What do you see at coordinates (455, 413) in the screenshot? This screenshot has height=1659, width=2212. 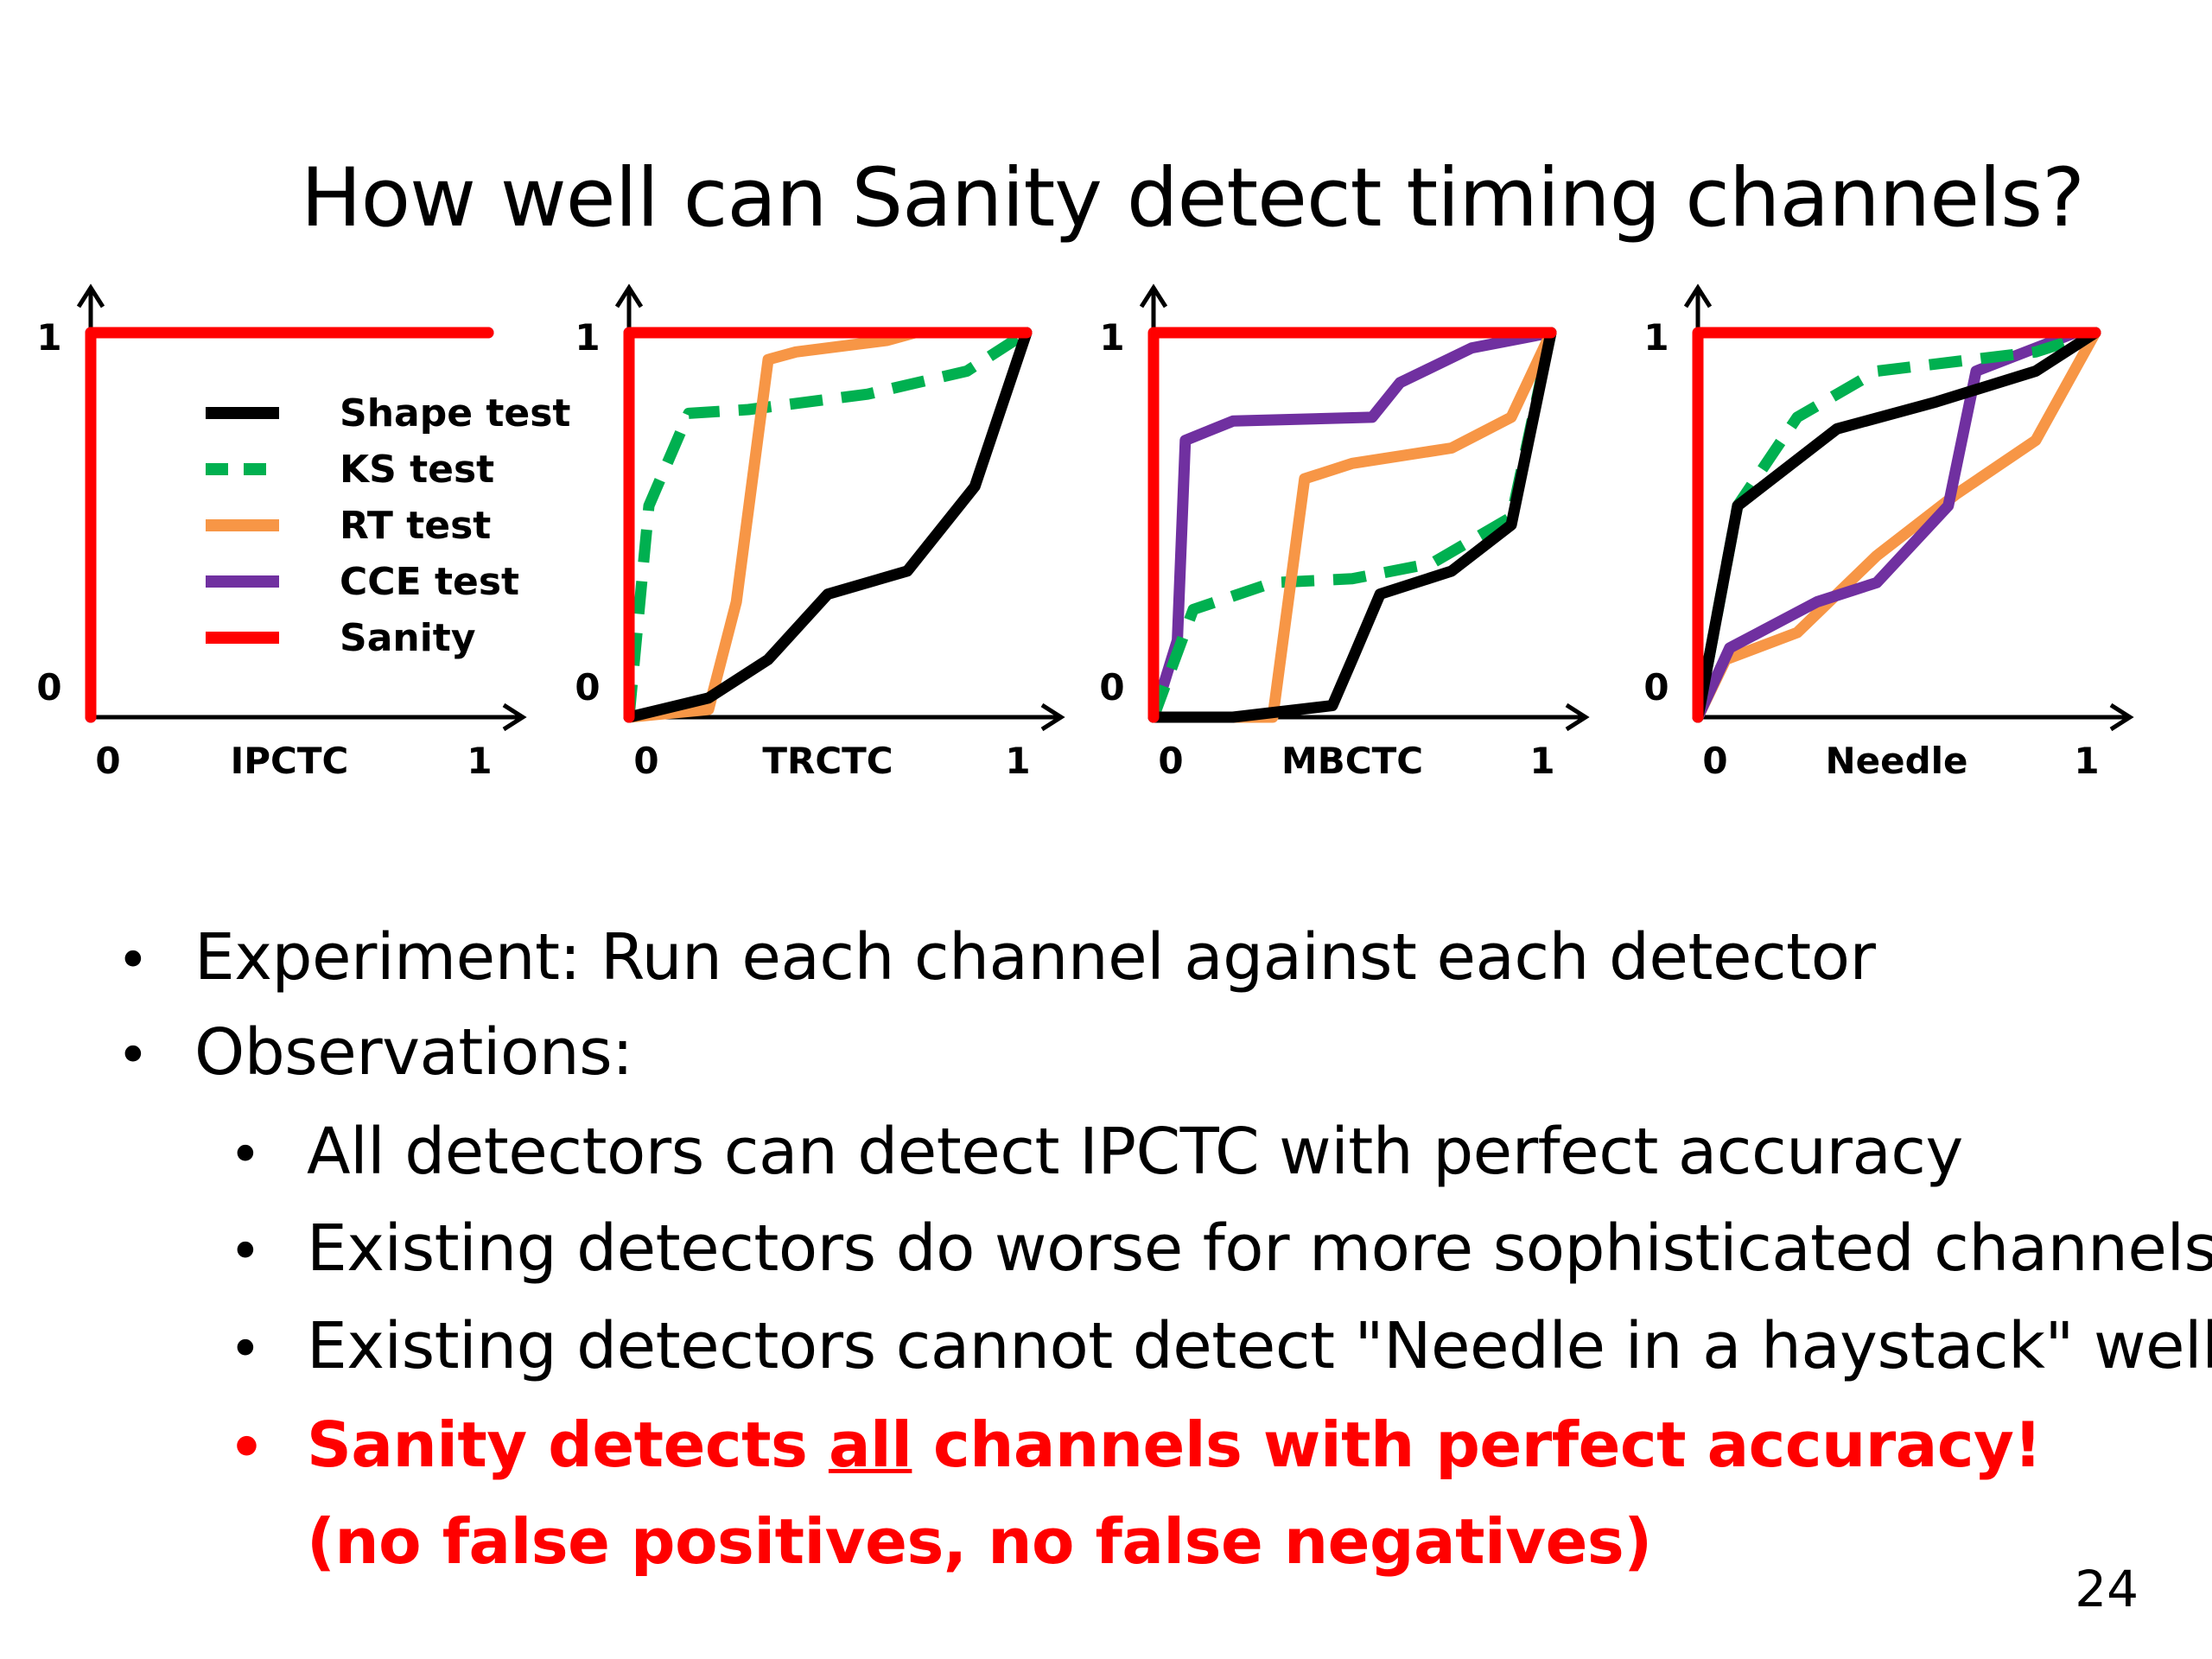 I see `legend-label: Shape test` at bounding box center [455, 413].